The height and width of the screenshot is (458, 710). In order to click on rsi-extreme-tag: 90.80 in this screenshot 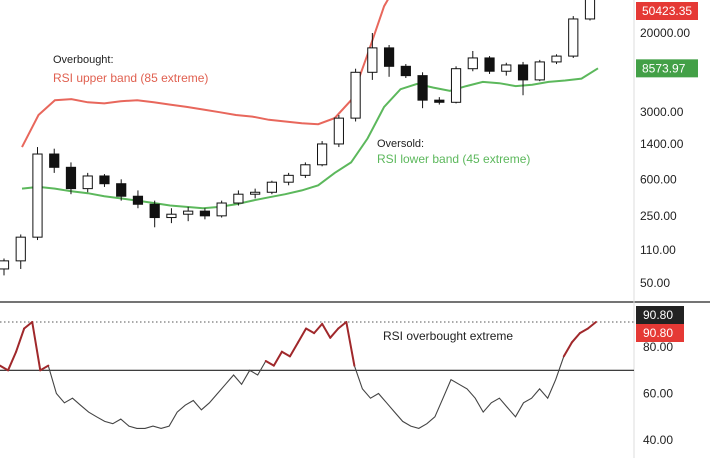, I will do `click(660, 315)`.